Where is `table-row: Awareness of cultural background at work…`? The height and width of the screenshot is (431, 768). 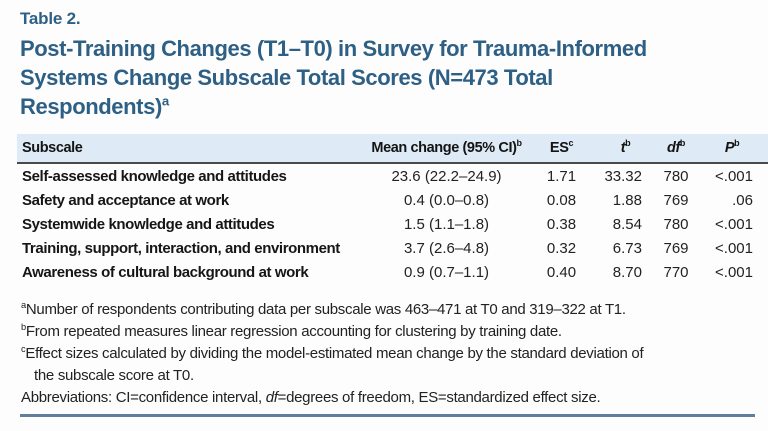
table-row: Awareness of cultural background at work… is located at coordinates (392, 272).